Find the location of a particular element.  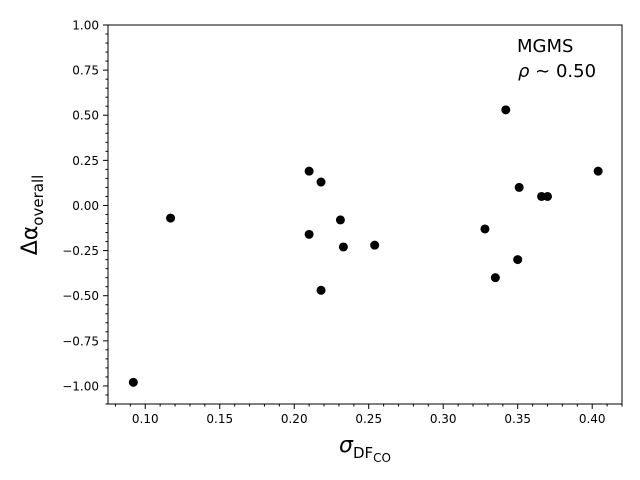

x-tick-label: 0.10 is located at coordinates (145, 419).